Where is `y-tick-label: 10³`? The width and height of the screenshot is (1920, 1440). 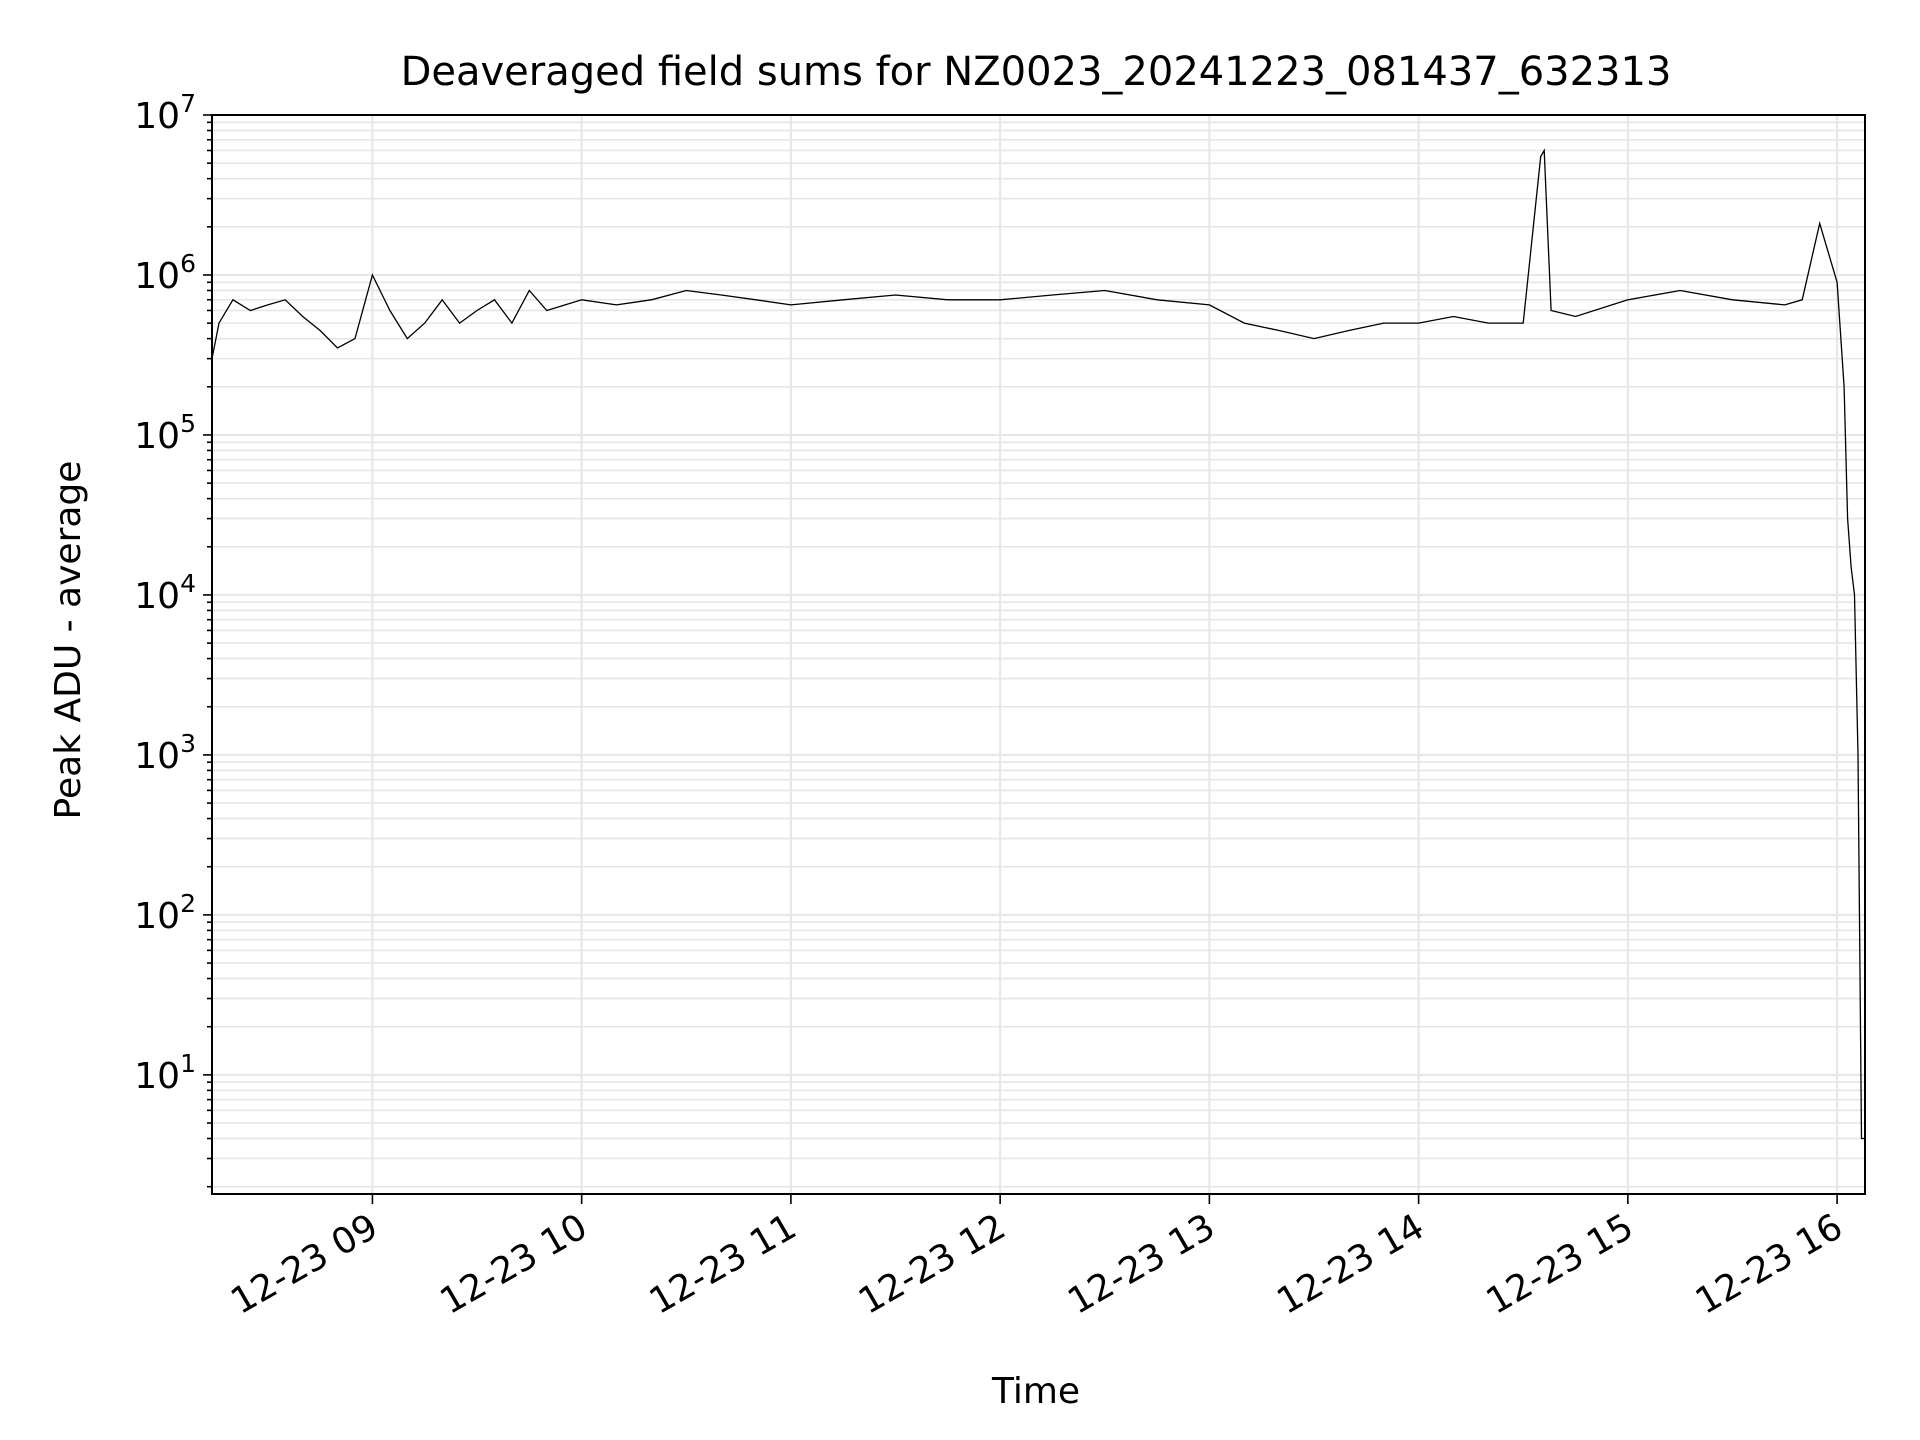 y-tick-label: 10³ is located at coordinates (165, 753).